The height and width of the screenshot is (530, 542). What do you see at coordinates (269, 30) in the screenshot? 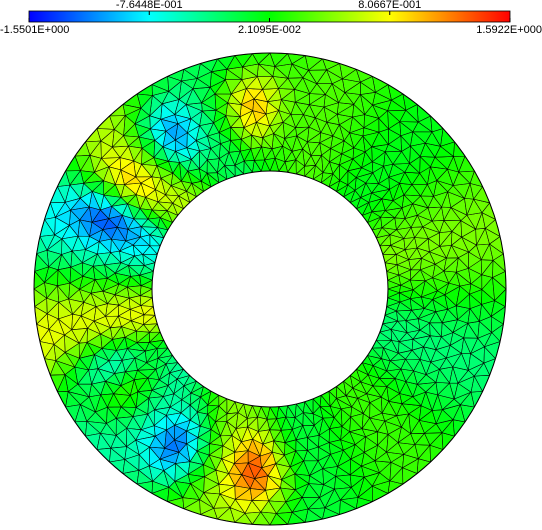
I see `colorbar-bottom-label: 2.1095E-002` at bounding box center [269, 30].